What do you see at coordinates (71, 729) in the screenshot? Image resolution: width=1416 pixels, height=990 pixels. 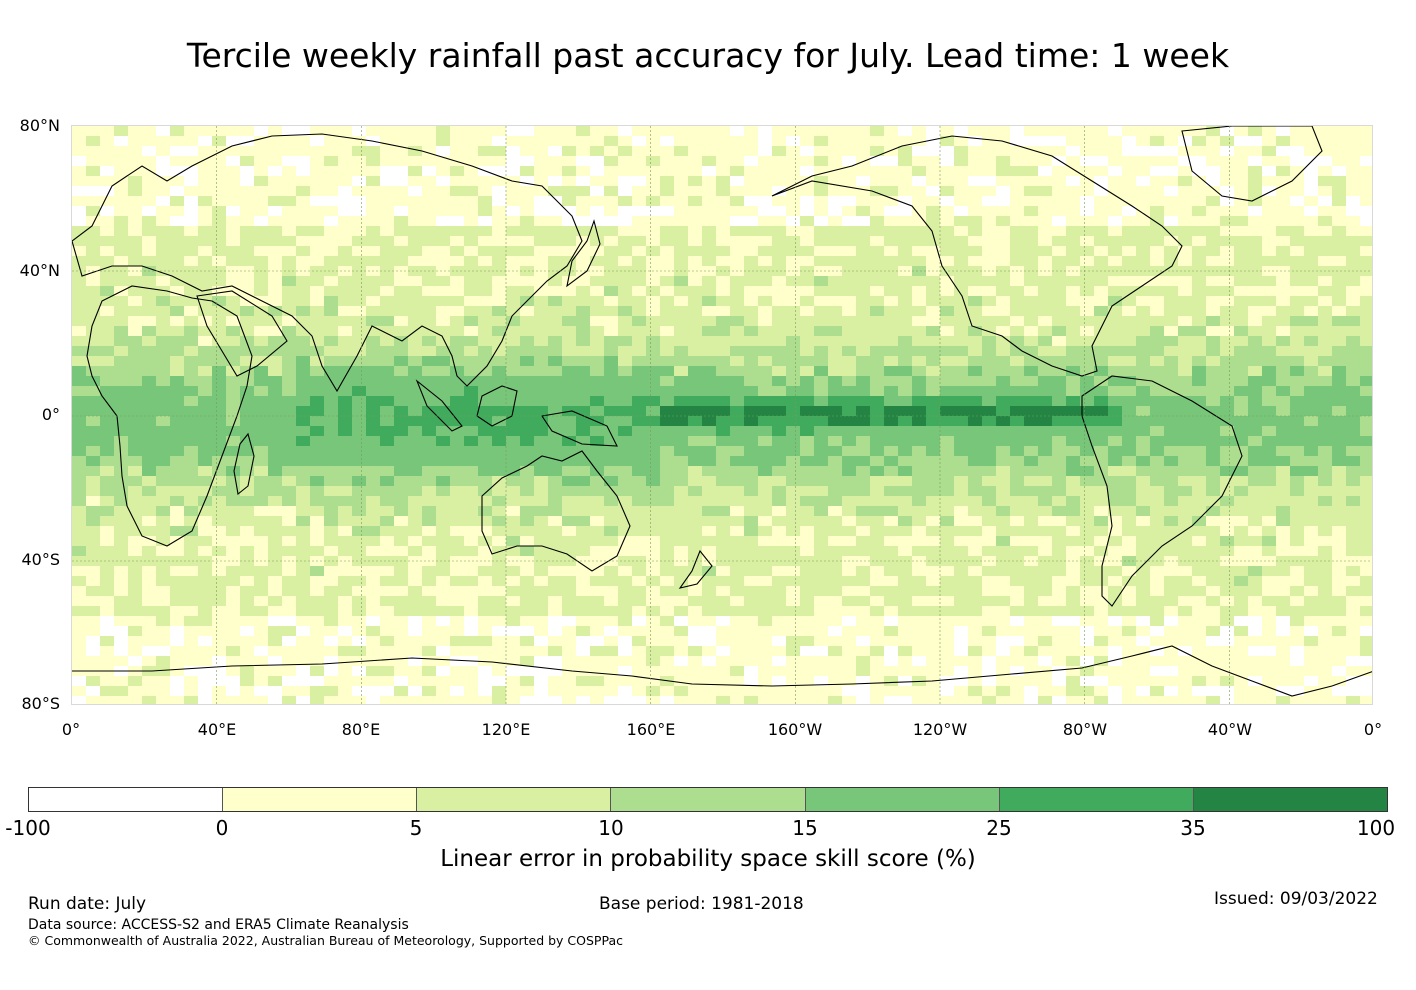 I see `lon-label-0: 0°` at bounding box center [71, 729].